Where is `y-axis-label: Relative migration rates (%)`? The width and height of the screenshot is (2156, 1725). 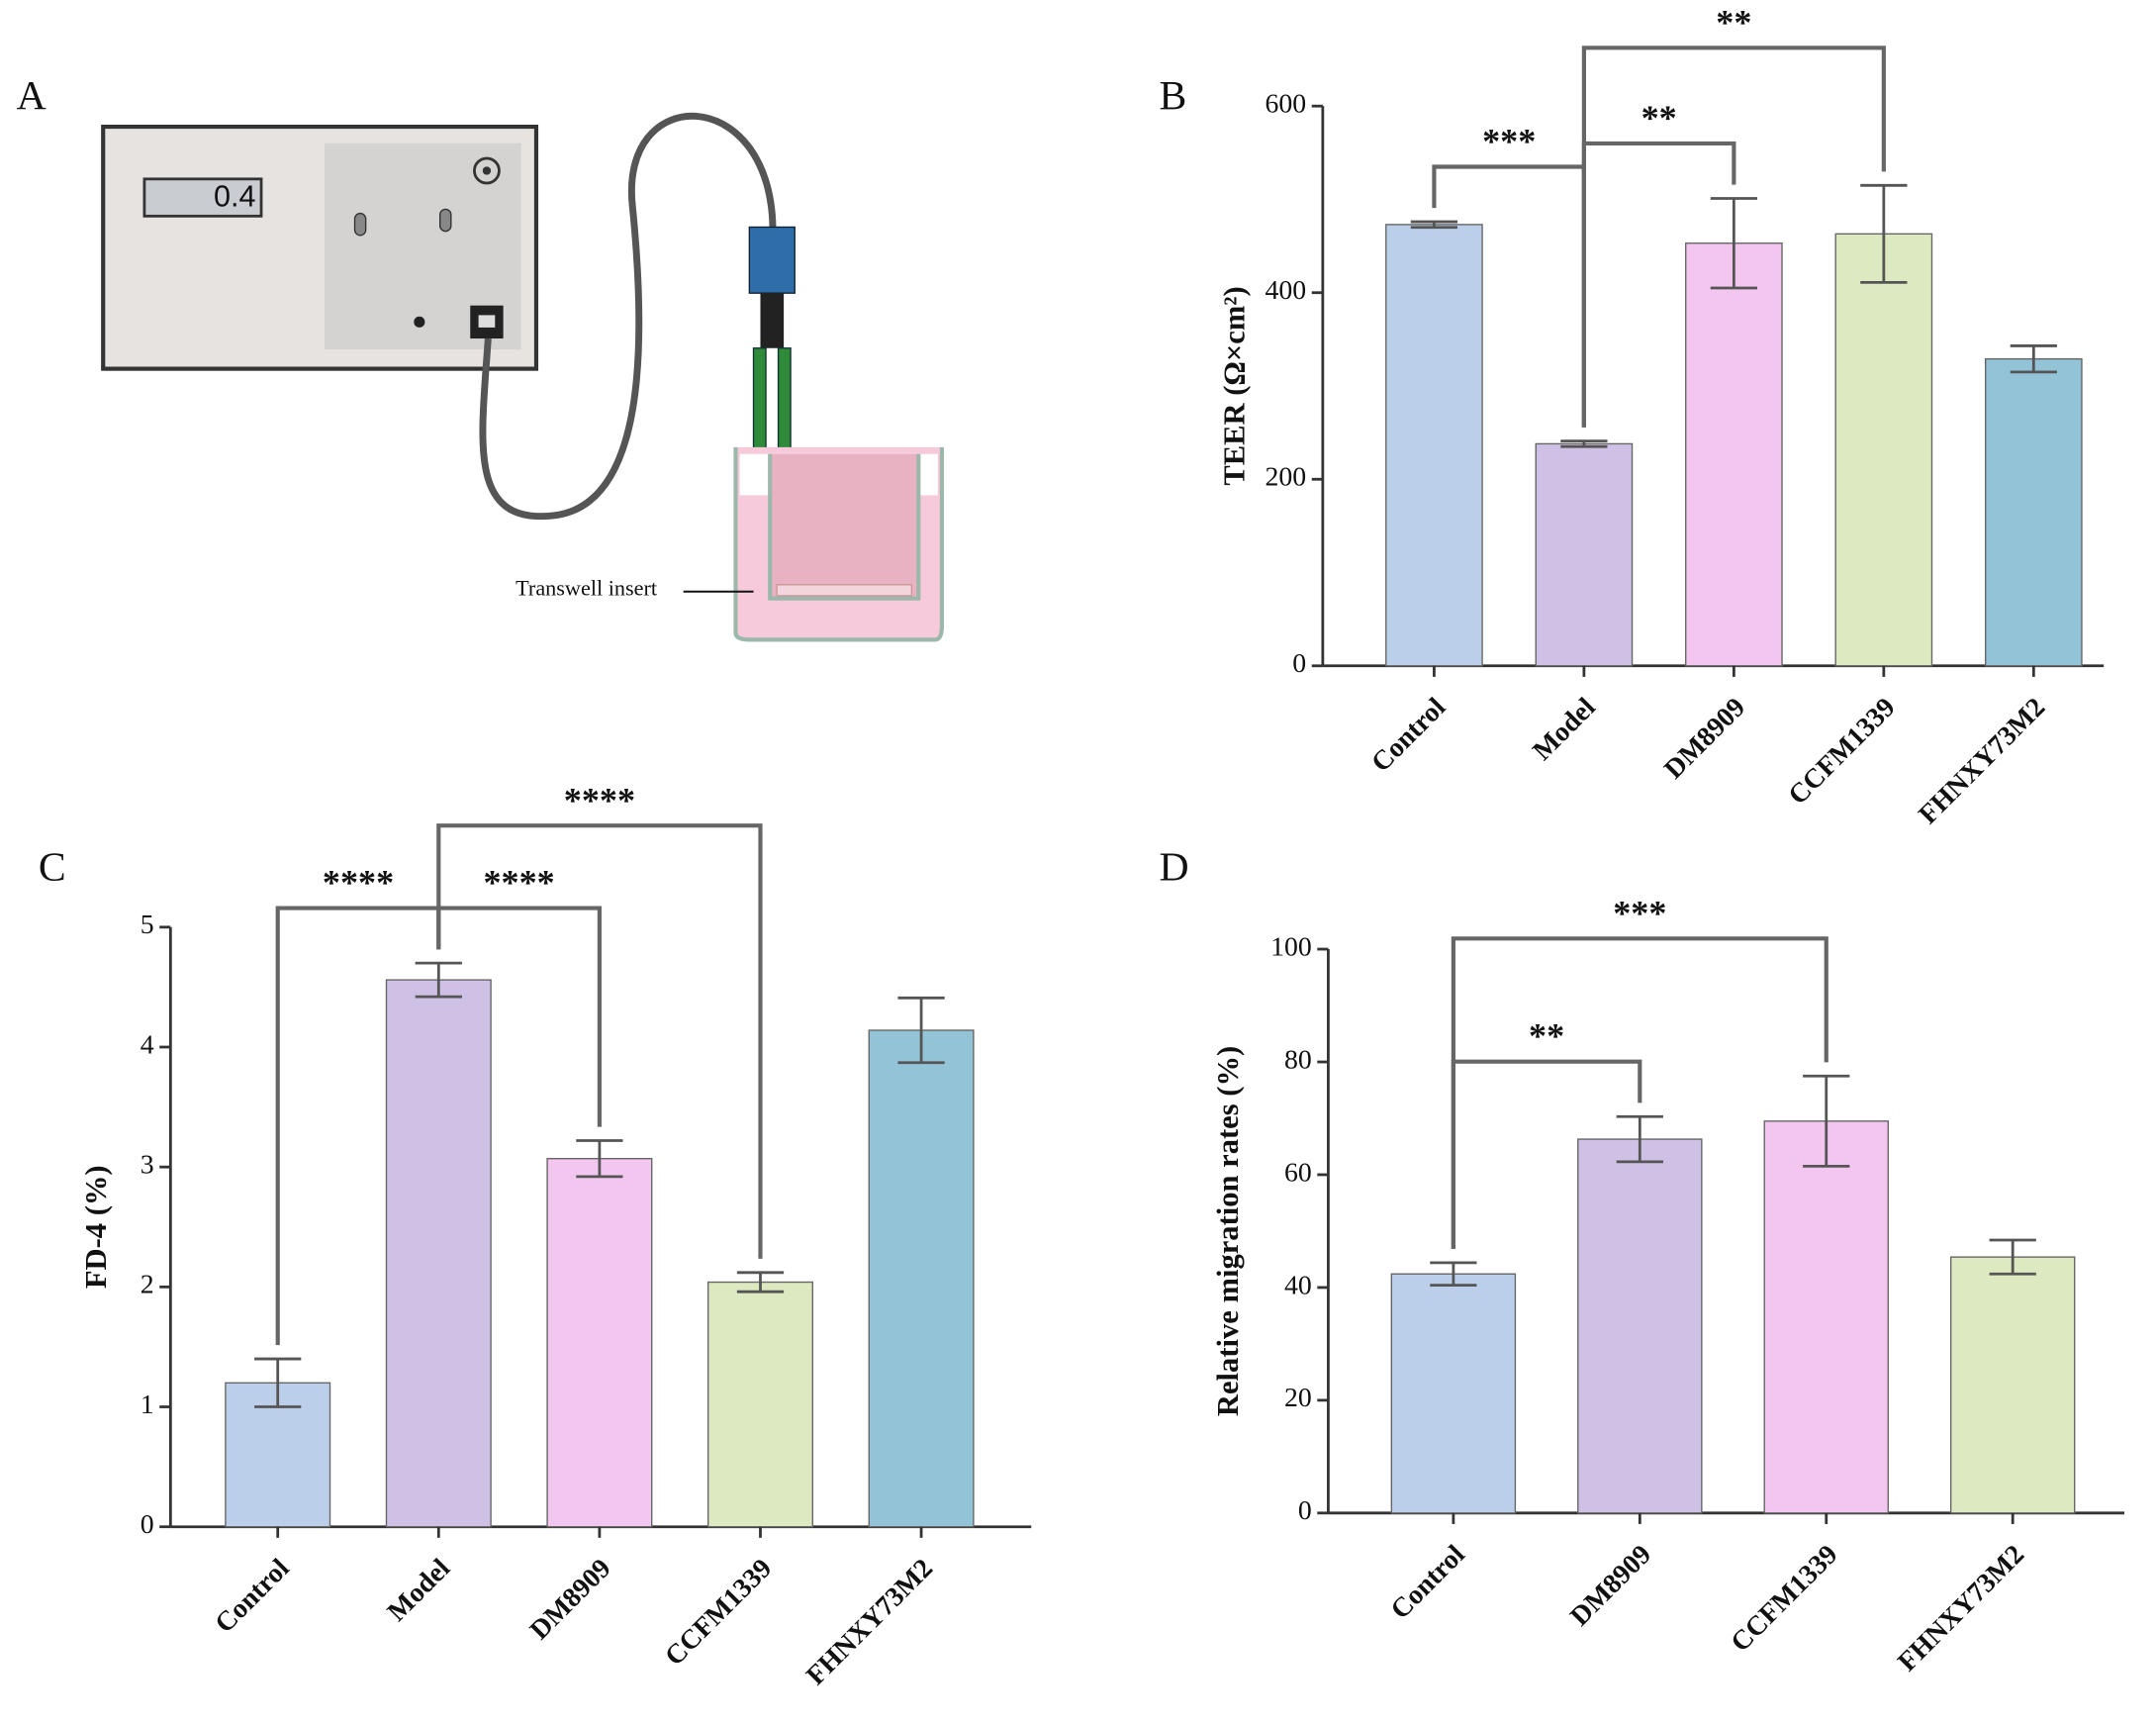
y-axis-label: Relative migration rates (%) is located at coordinates (1228, 1231).